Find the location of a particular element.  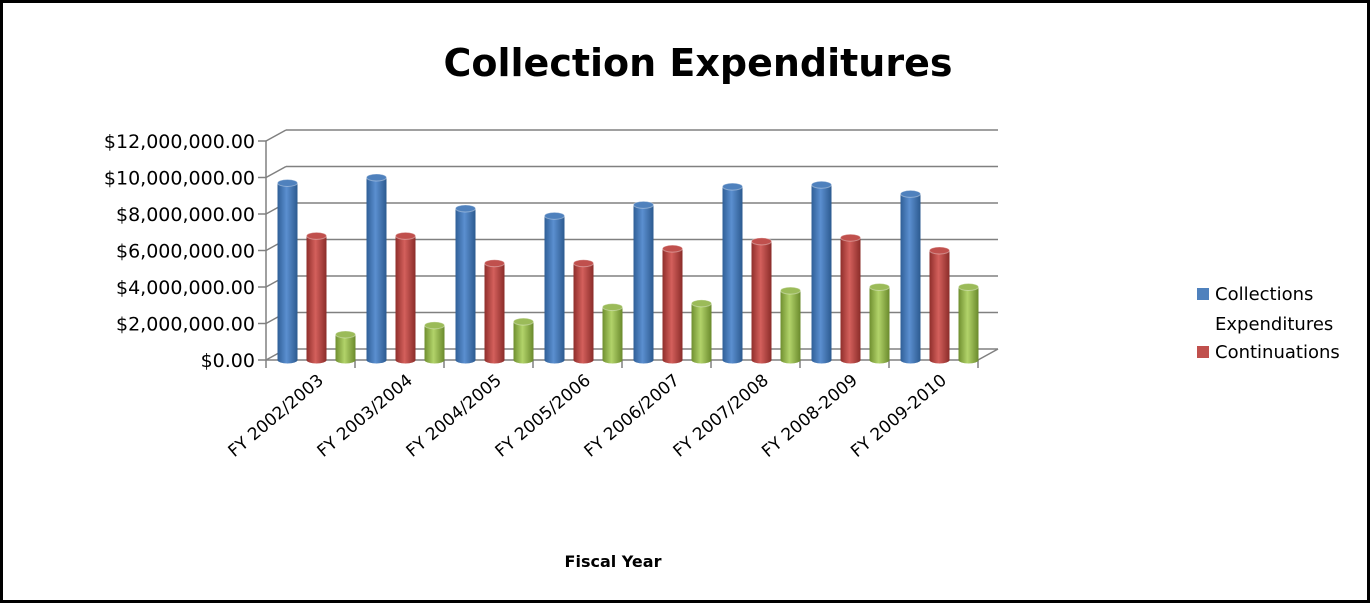

y-tick-label: $4,000,000.00 is located at coordinates (185, 288).